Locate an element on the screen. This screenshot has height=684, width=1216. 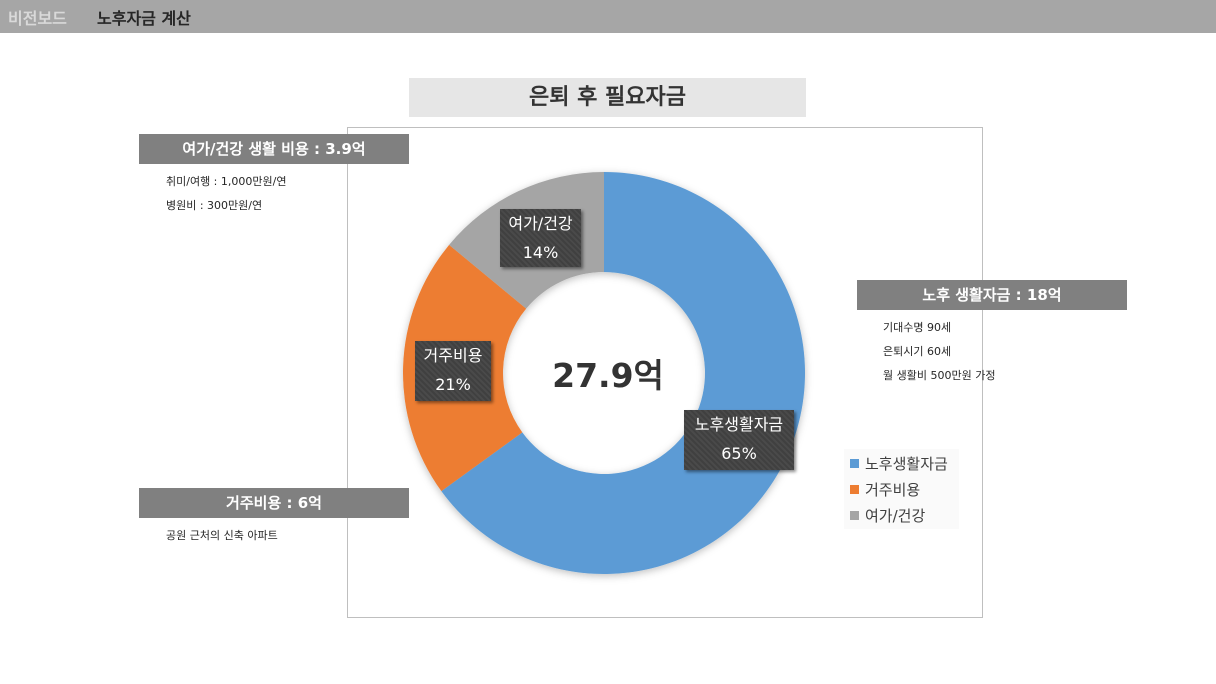
living-note-life-expectancy: 기대수명 90세 is located at coordinates (917, 327).